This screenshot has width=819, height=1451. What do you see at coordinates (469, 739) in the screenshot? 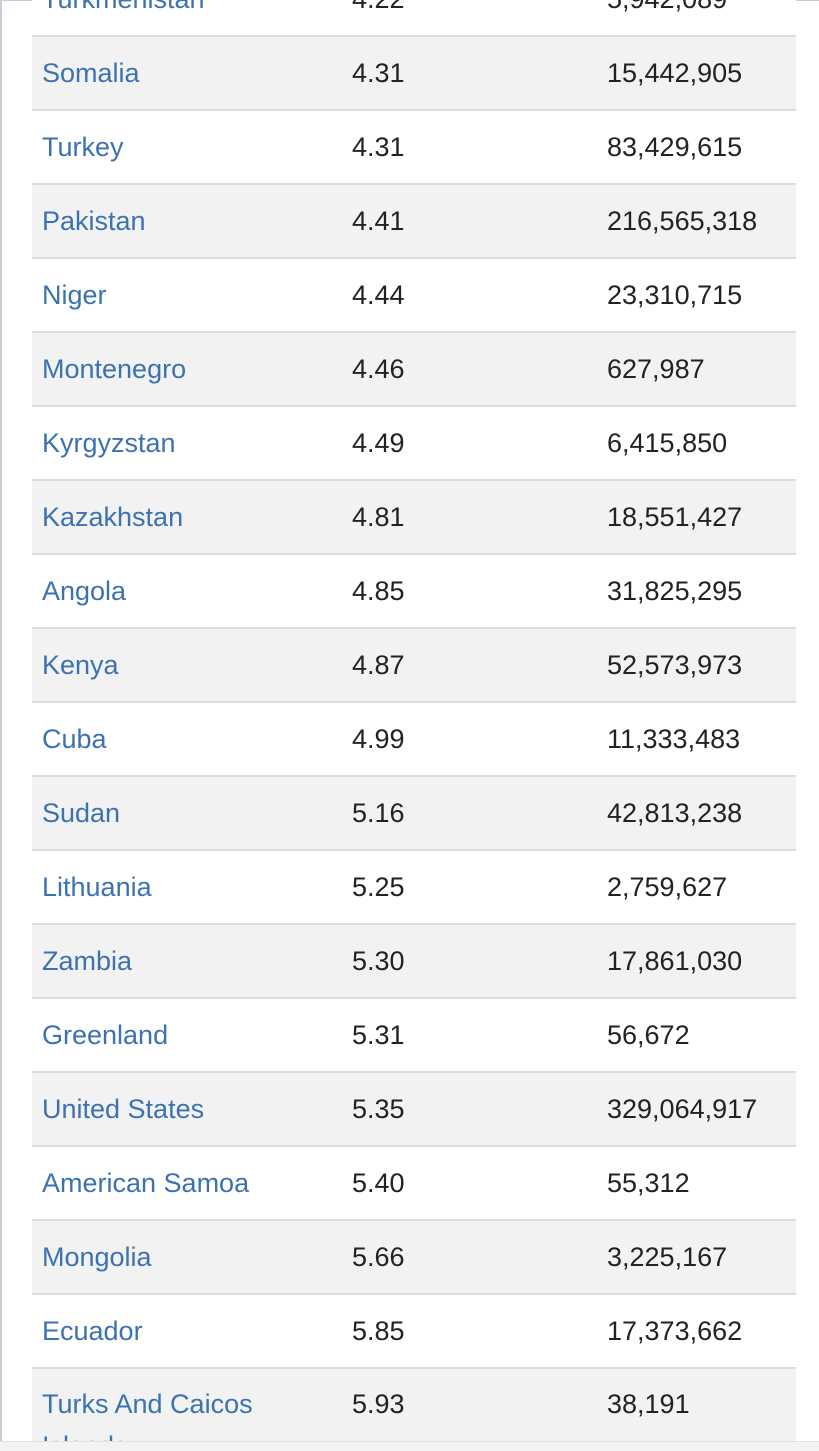
I see `rate-cell: 4.99` at bounding box center [469, 739].